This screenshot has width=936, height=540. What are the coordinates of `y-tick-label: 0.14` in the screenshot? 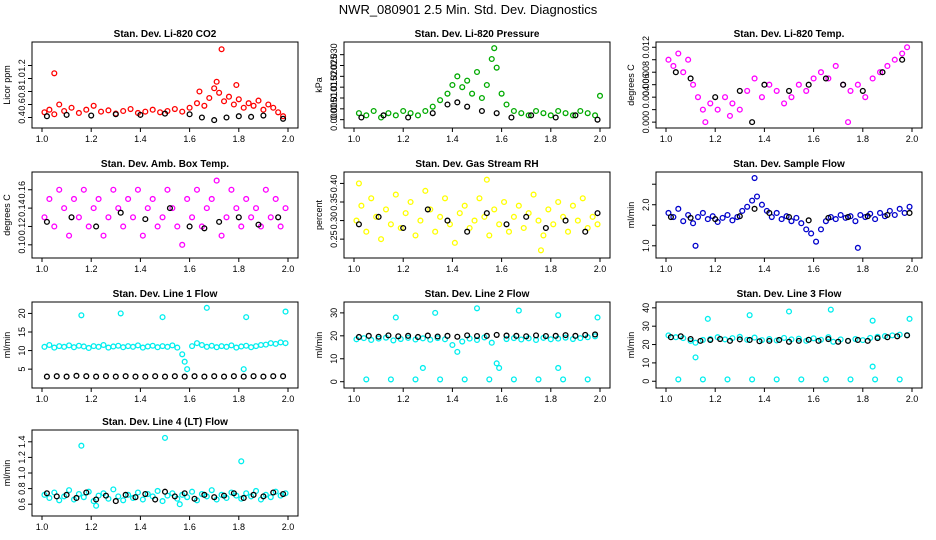 It's located at (22, 208).